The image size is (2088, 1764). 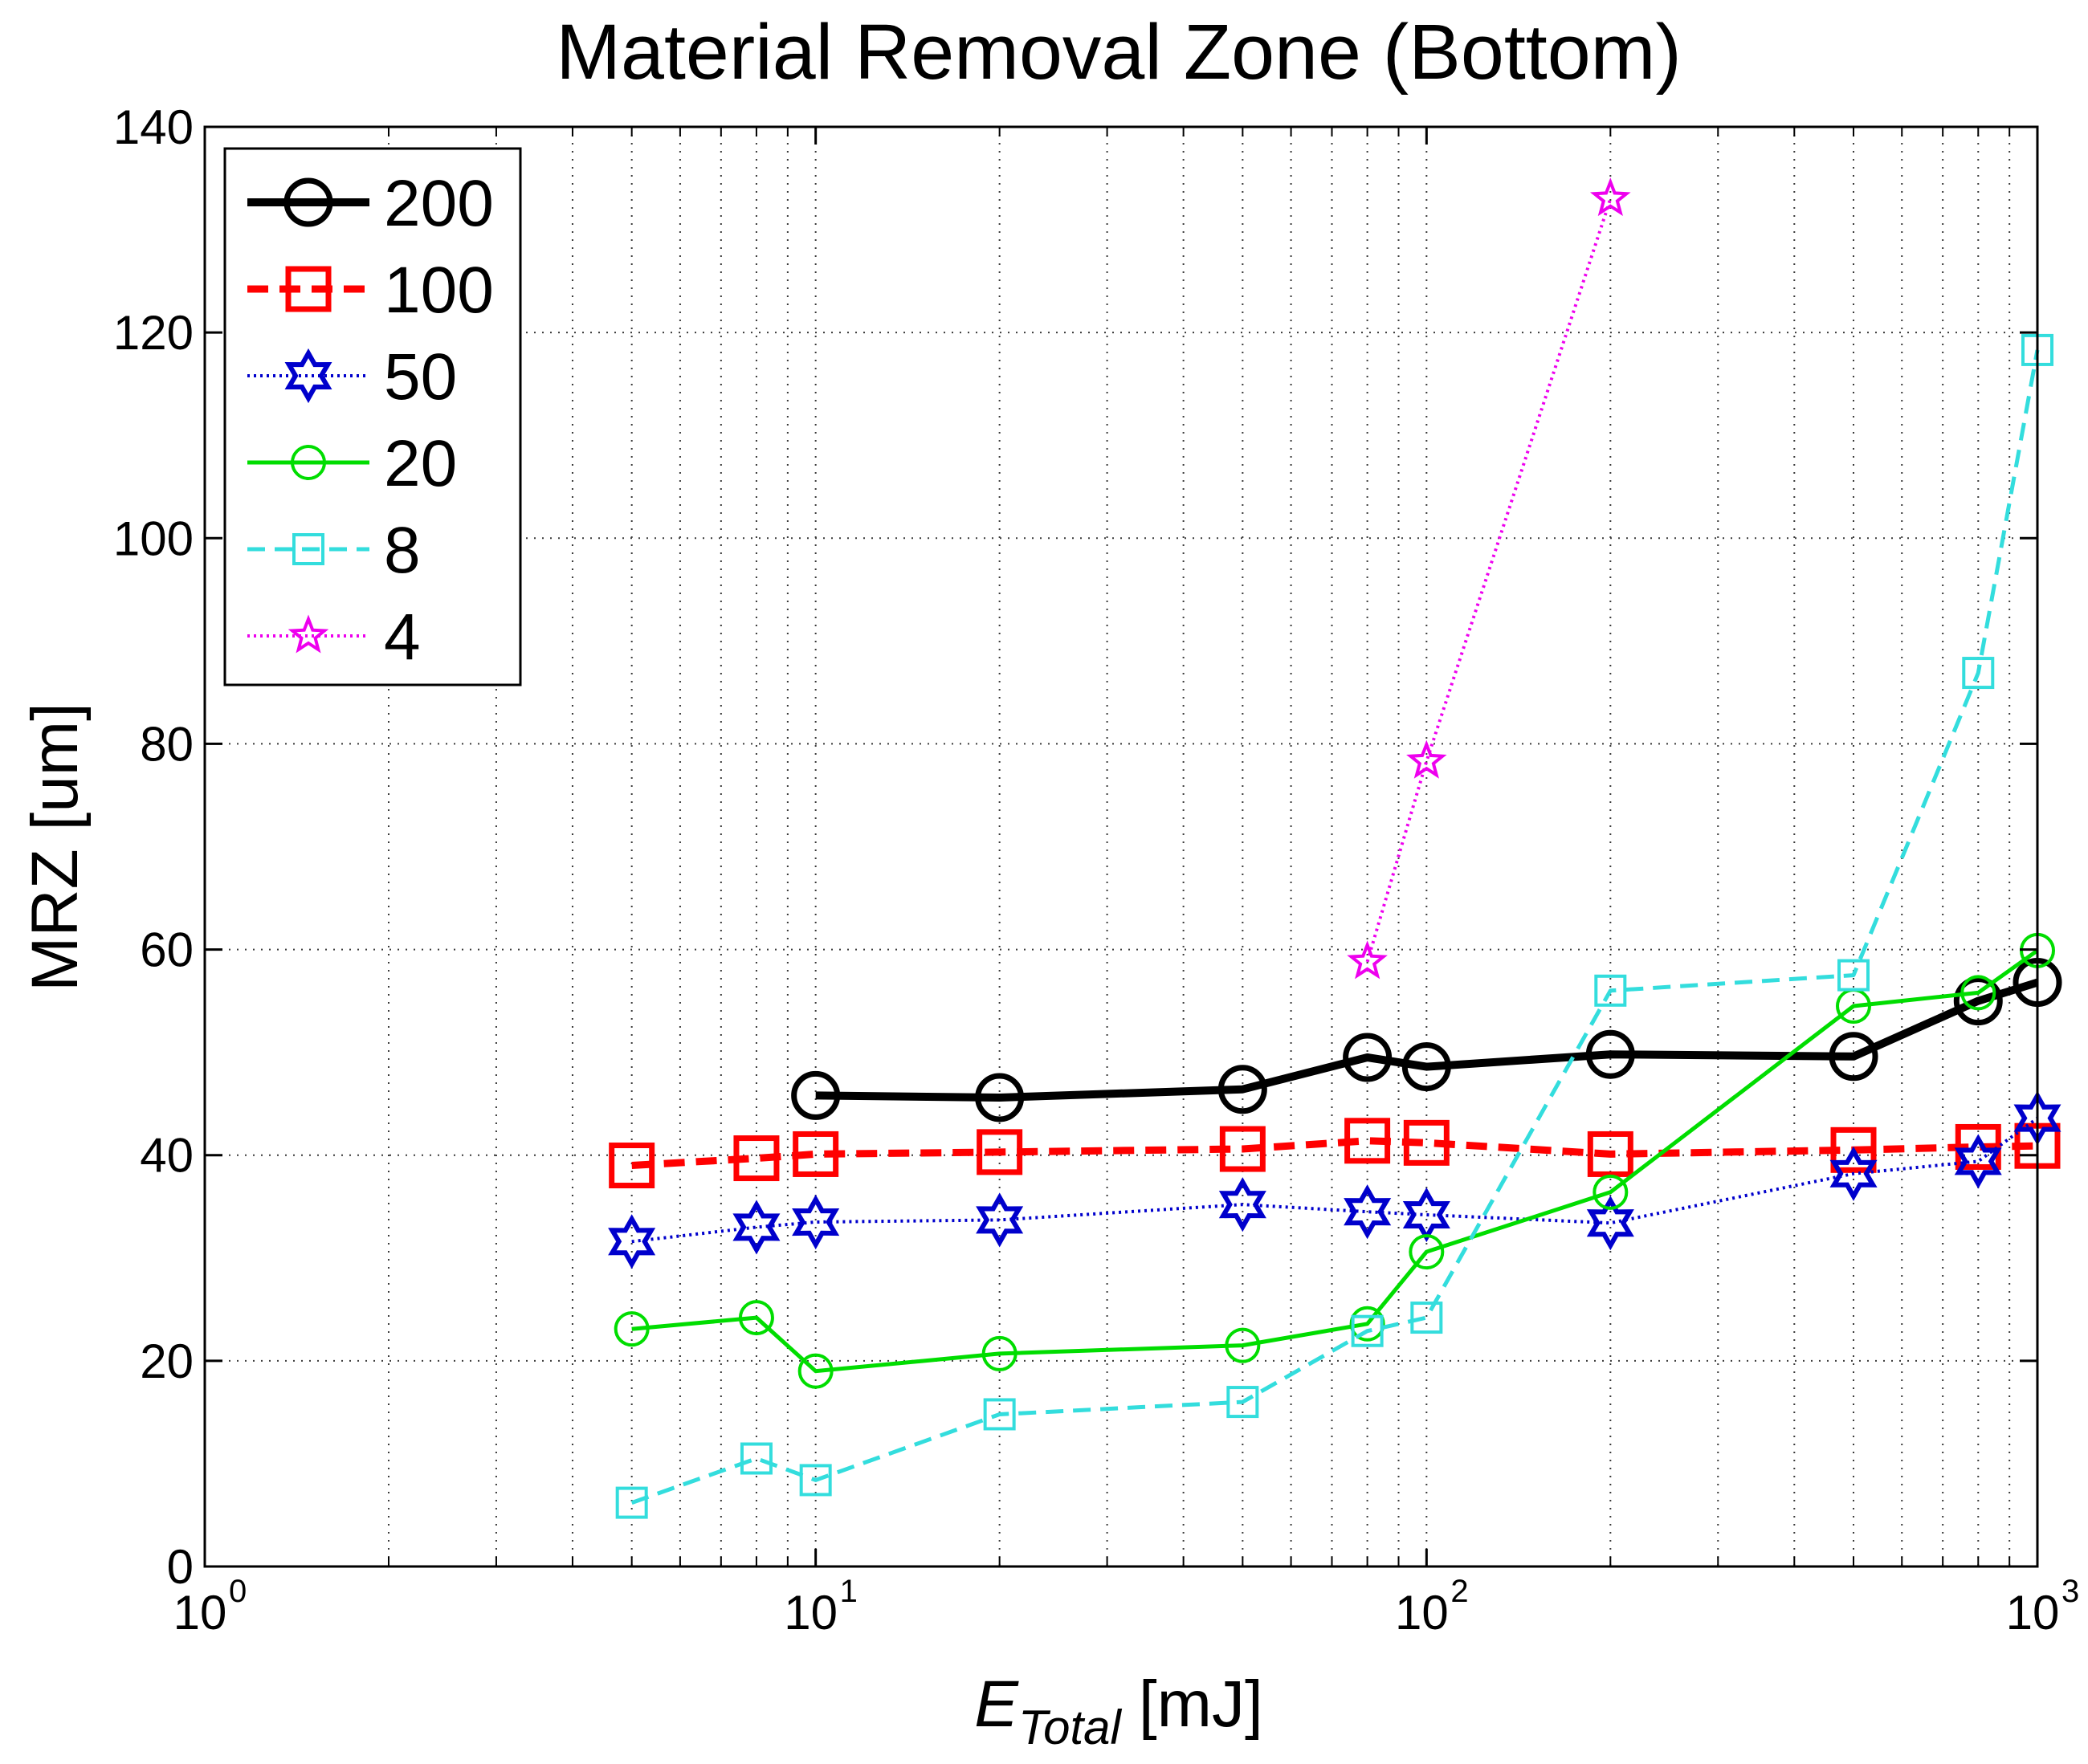 I want to click on legend-label: 20, so click(x=420, y=463).